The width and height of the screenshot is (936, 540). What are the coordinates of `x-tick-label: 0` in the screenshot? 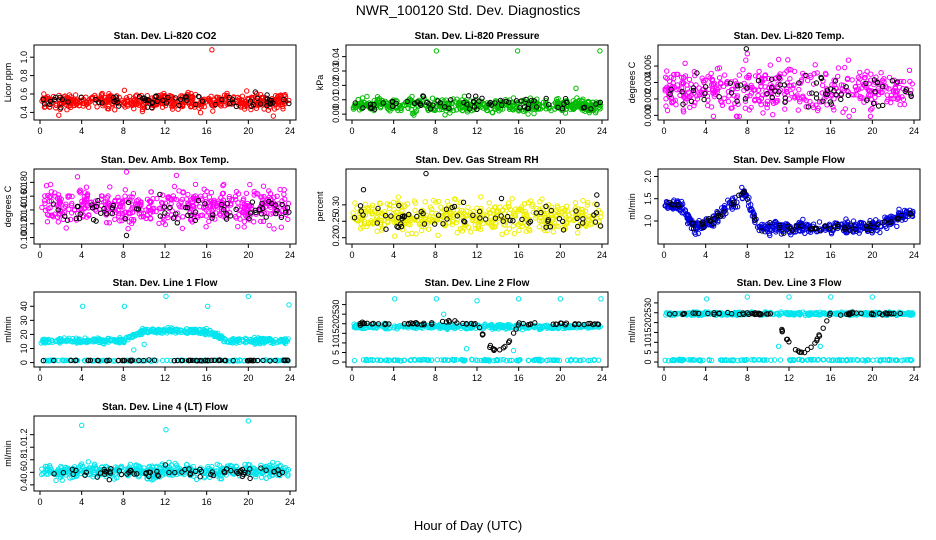 It's located at (351, 255).